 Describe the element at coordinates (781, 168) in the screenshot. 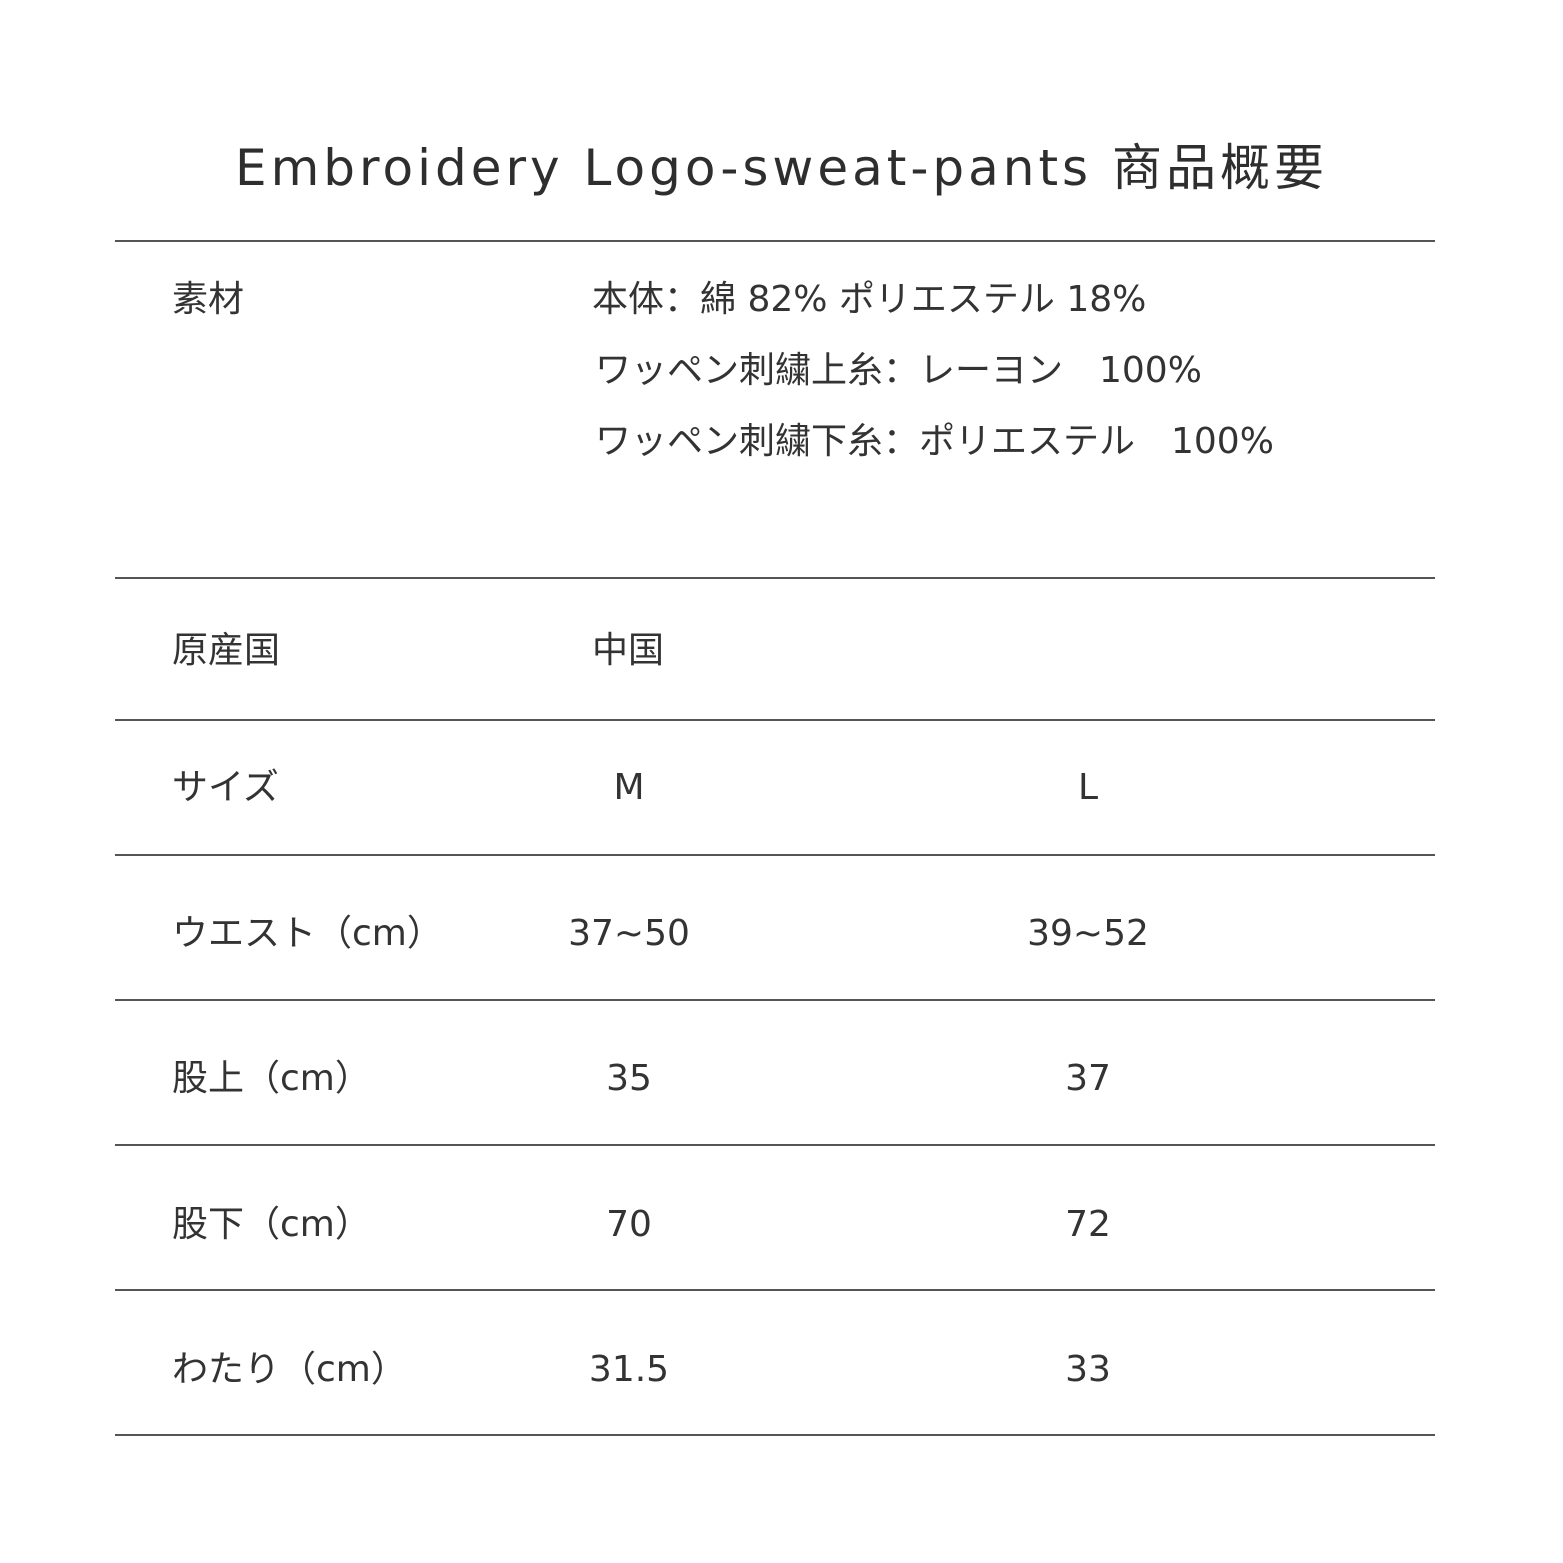

I see `page-title: Embroidery Logo-sweat-pants 商品概要` at that location.